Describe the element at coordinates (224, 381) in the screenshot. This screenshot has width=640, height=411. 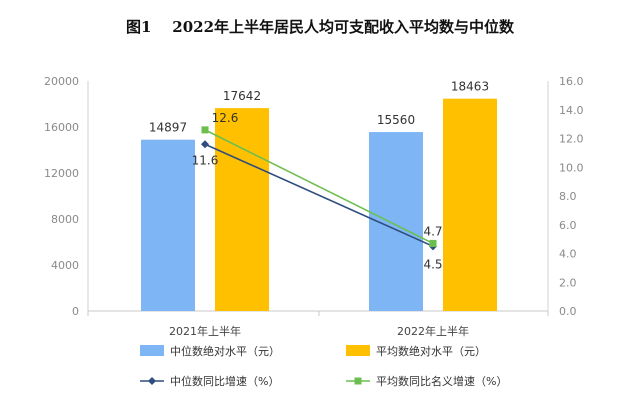
I see `legend-label: 中位数同比增速（%）` at that location.